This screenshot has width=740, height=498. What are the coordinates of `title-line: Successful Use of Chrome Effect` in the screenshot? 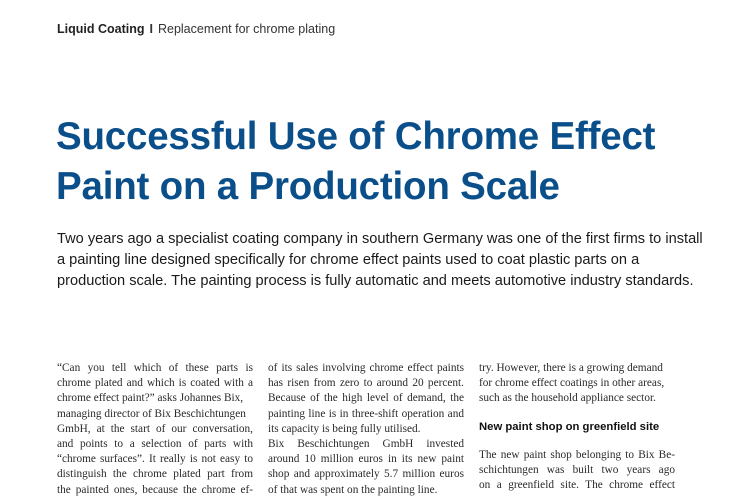 It's located at (356, 136).